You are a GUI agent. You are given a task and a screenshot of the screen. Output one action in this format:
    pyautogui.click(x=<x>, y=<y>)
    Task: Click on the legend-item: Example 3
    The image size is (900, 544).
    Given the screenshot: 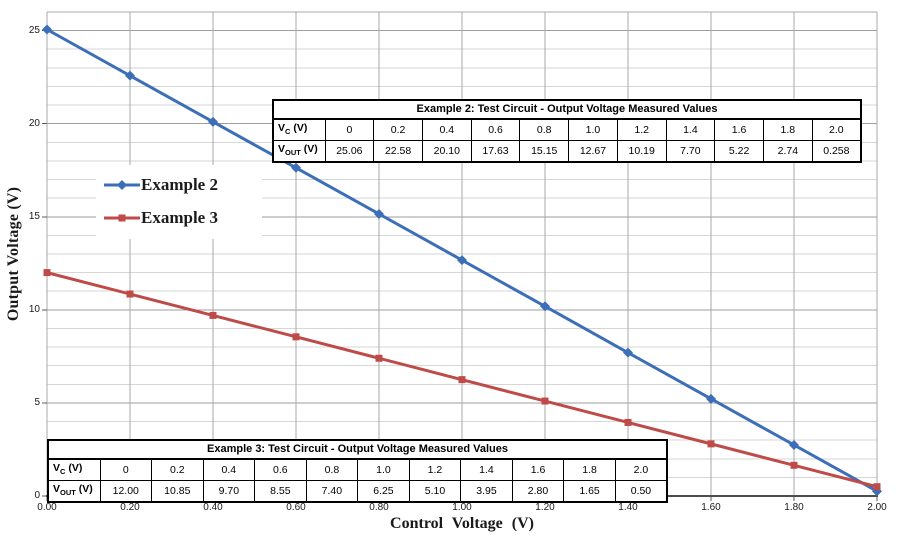 What is the action you would take?
    pyautogui.click(x=179, y=218)
    